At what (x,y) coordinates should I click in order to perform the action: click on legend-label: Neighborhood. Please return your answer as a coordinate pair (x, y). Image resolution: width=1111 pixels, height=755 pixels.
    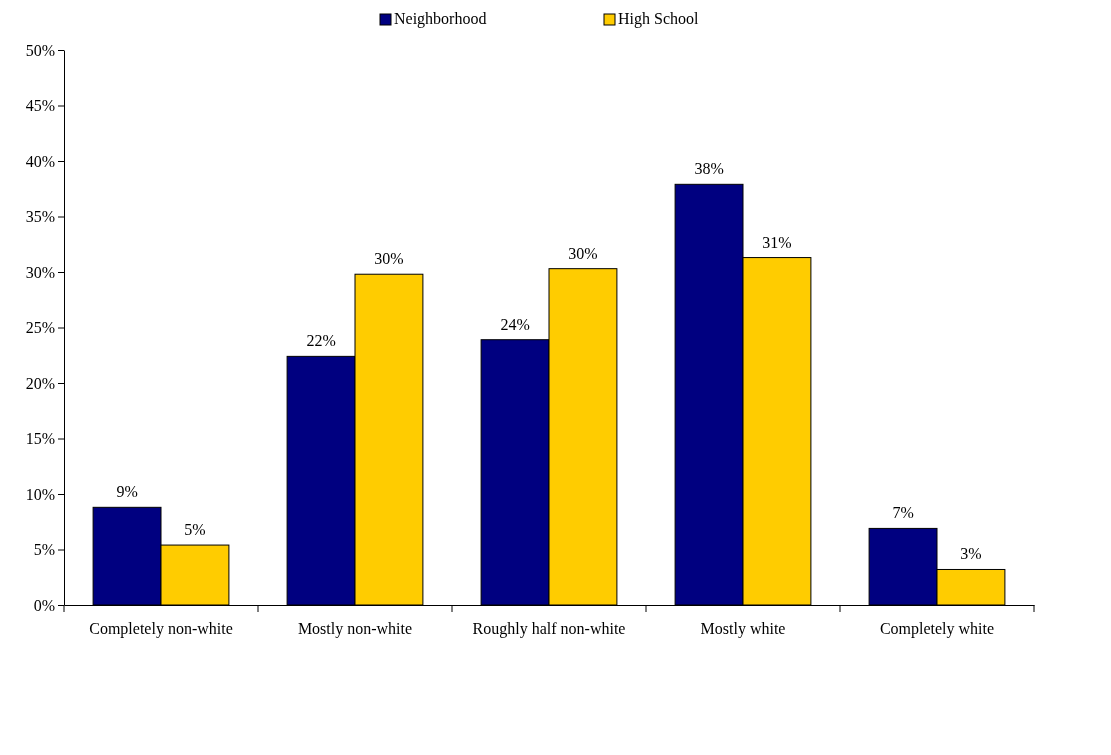
    Looking at the image, I should click on (440, 19).